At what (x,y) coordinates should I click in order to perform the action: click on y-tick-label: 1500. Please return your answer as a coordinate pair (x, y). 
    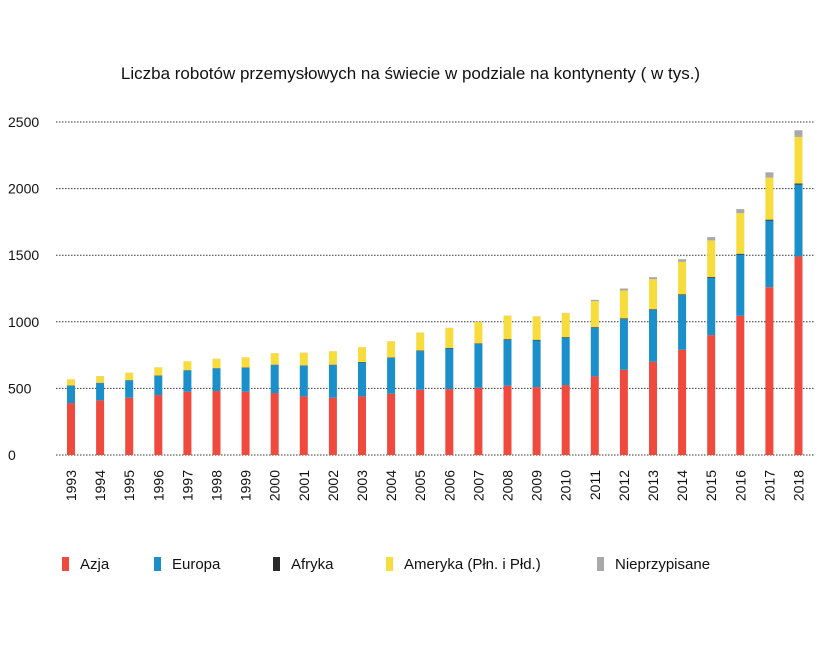
    Looking at the image, I should click on (23, 255).